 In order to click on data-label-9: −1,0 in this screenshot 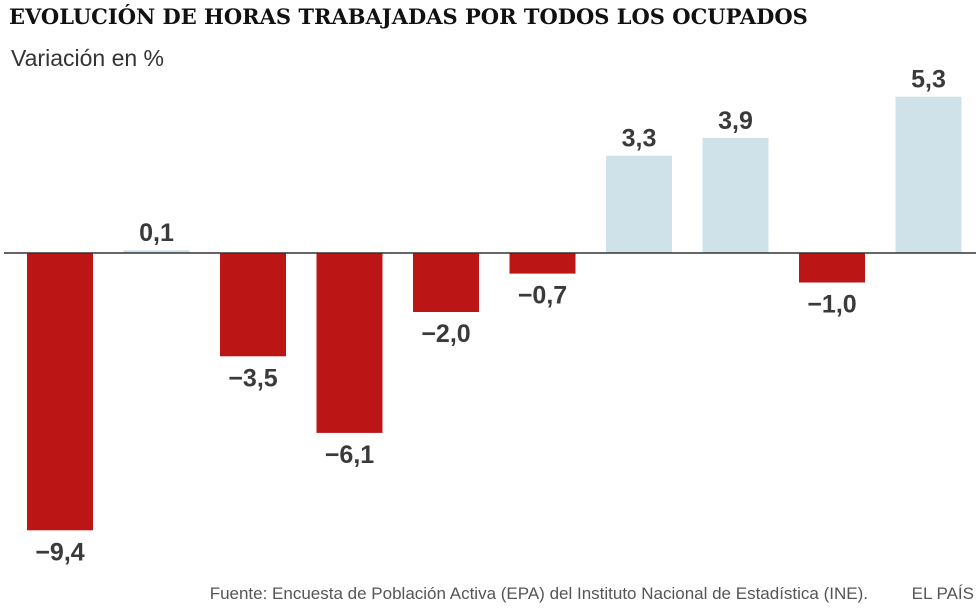, I will do `click(831, 305)`.